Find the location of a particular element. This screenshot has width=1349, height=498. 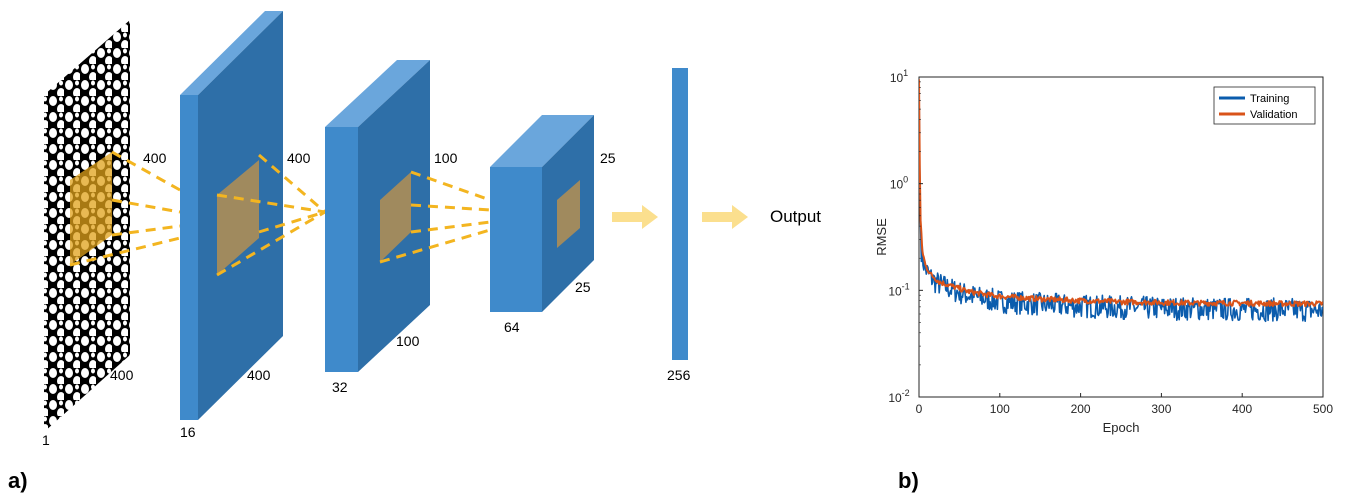

layer-2-width-label: 100 is located at coordinates (408, 341).